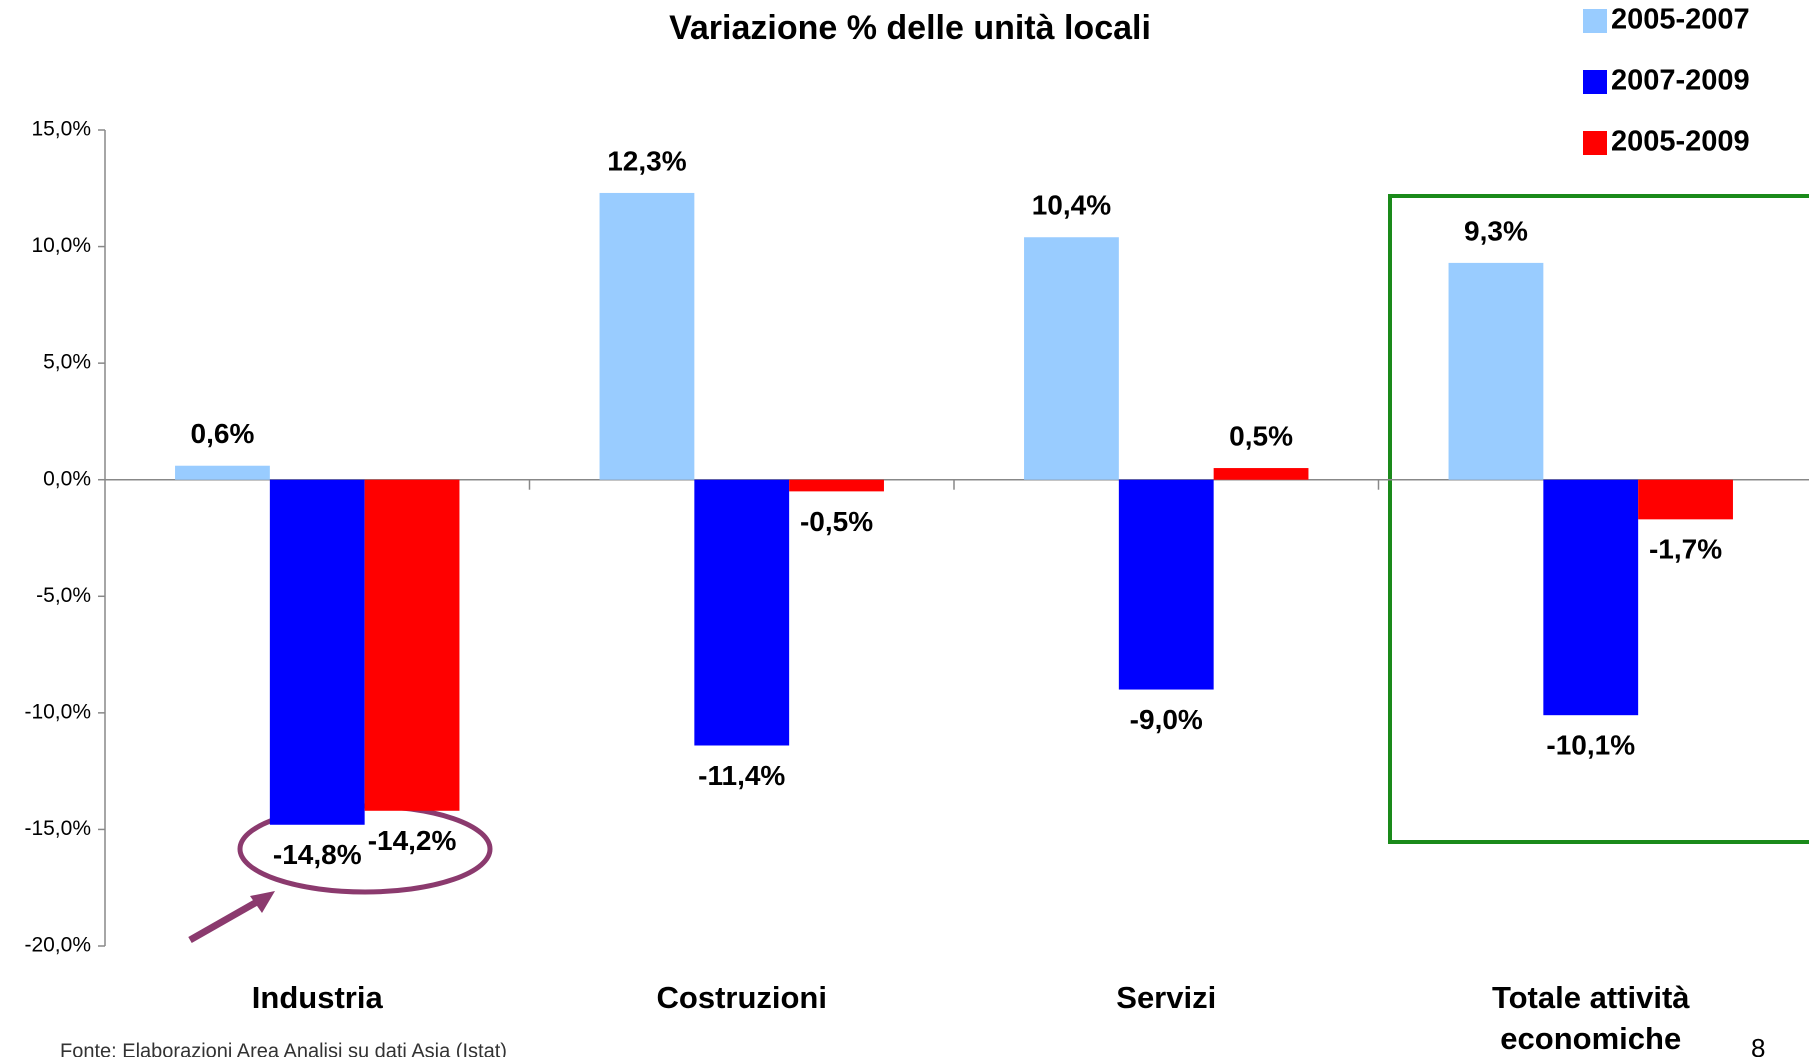  Describe the element at coordinates (317, 997) in the screenshot. I see `x-tick-label: Industria` at that location.